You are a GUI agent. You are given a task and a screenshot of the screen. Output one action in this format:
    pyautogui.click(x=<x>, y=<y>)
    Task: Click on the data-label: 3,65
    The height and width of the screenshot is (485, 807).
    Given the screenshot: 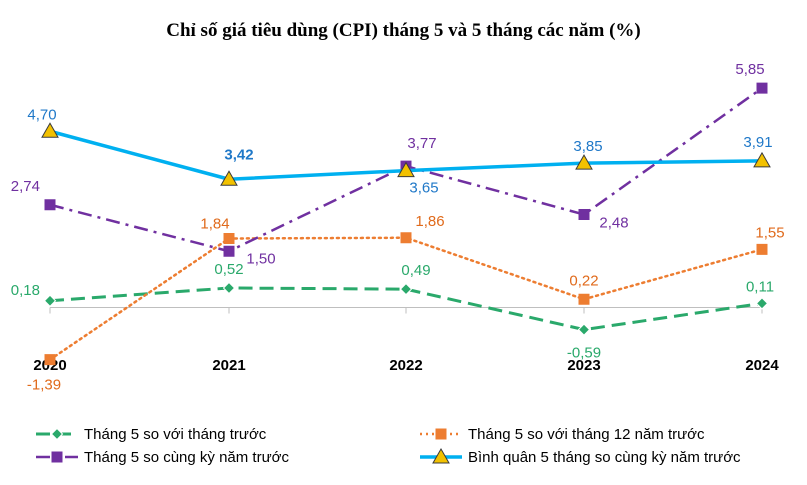 What is the action you would take?
    pyautogui.click(x=423, y=188)
    